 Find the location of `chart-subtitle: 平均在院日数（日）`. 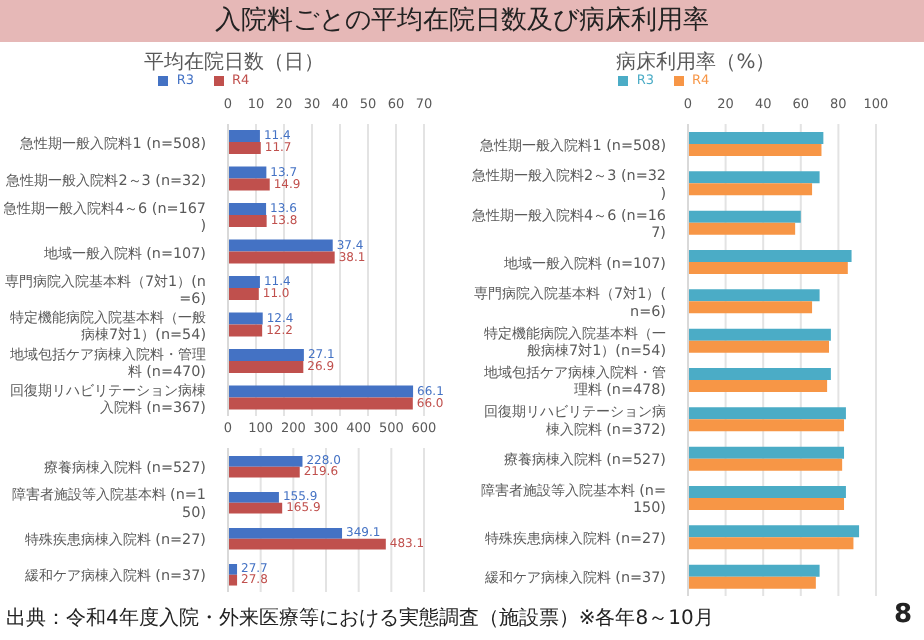

chart-subtitle: 平均在院日数（日） is located at coordinates (234, 61).